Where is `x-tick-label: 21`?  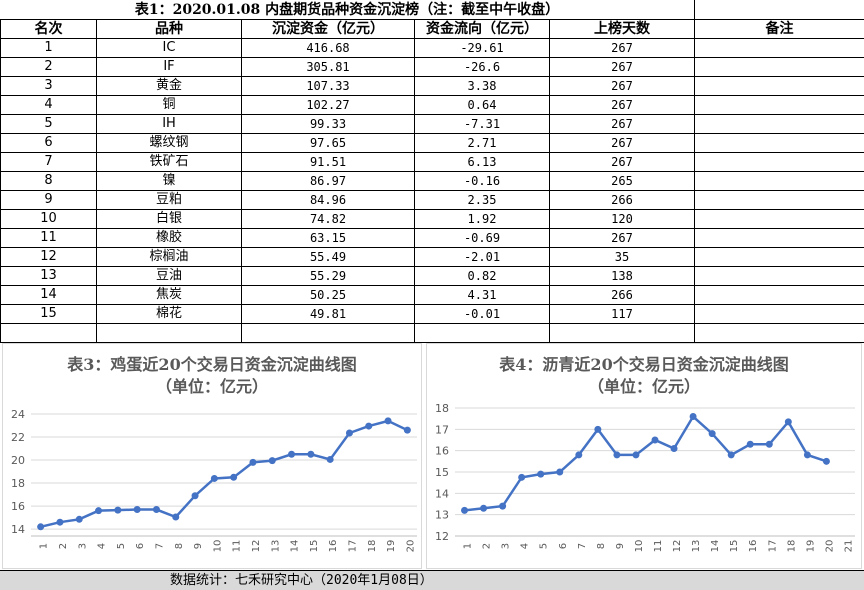
x-tick-label: 21 is located at coordinates (848, 546).